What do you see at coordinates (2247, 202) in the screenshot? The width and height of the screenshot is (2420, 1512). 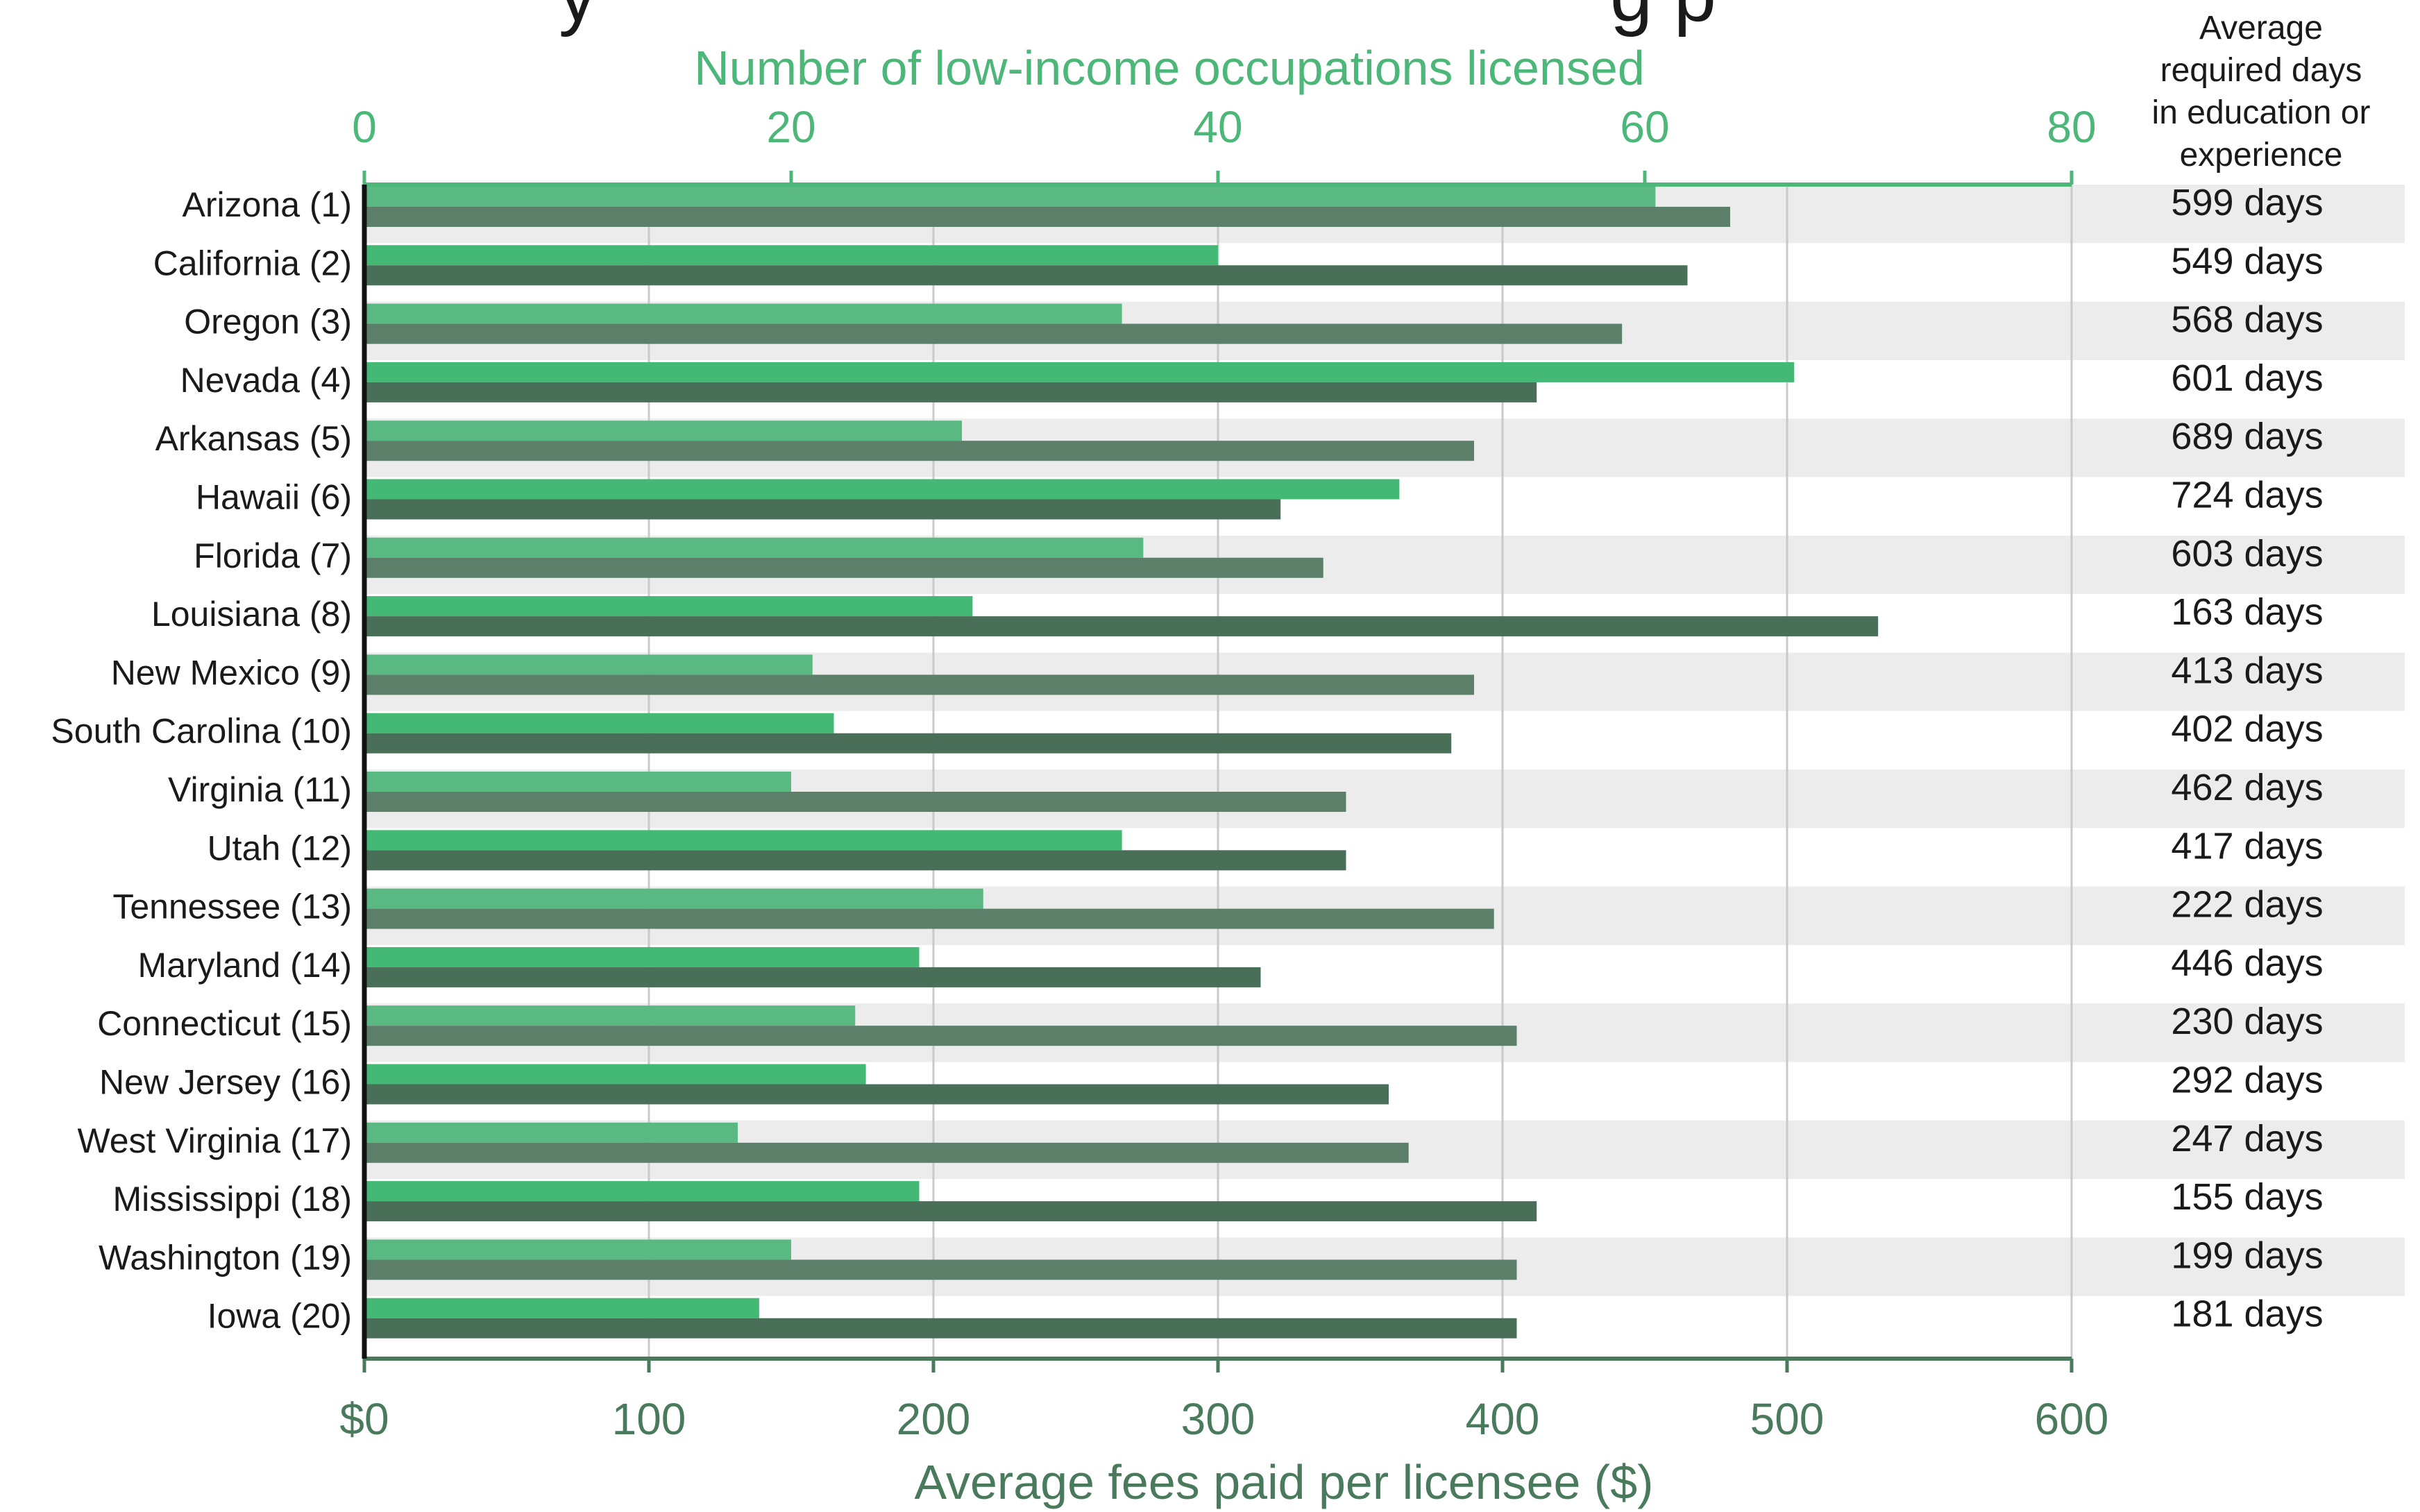 I see `days-value: 599 days` at bounding box center [2247, 202].